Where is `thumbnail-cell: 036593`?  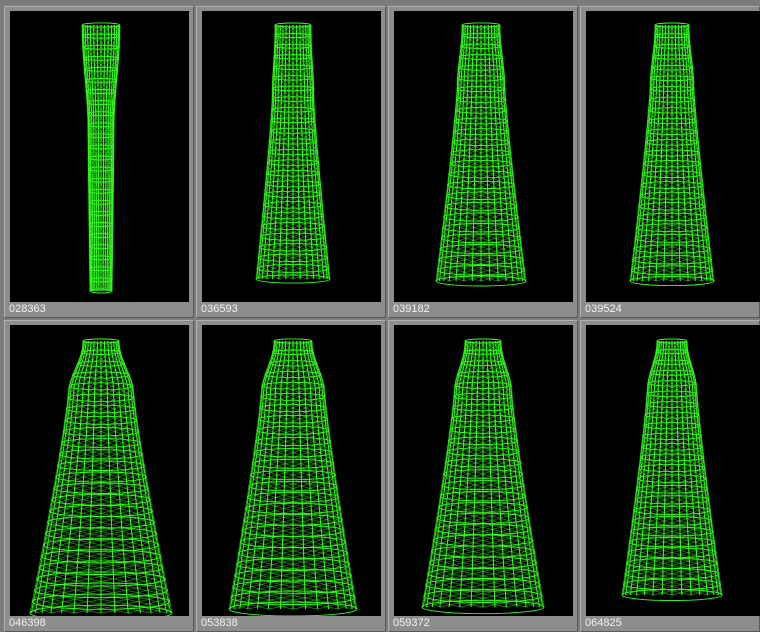
thumbnail-cell: 036593 is located at coordinates (291, 162).